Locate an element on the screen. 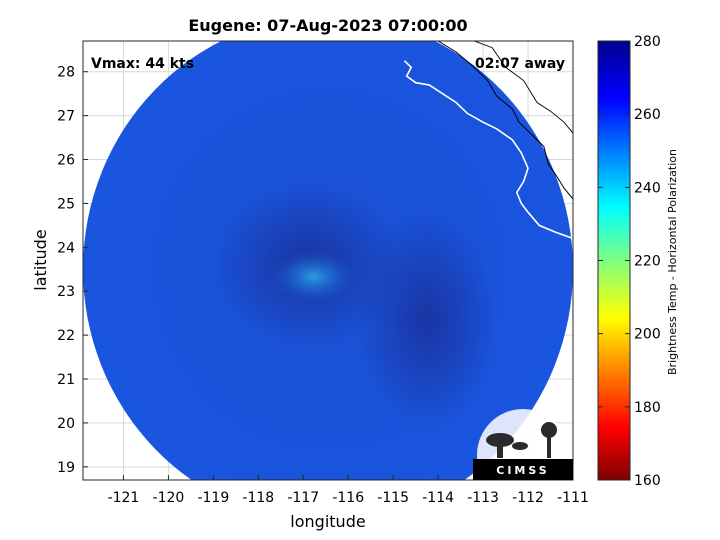 The width and height of the screenshot is (720, 540). colorbar-tick-label: 160 is located at coordinates (647, 481).